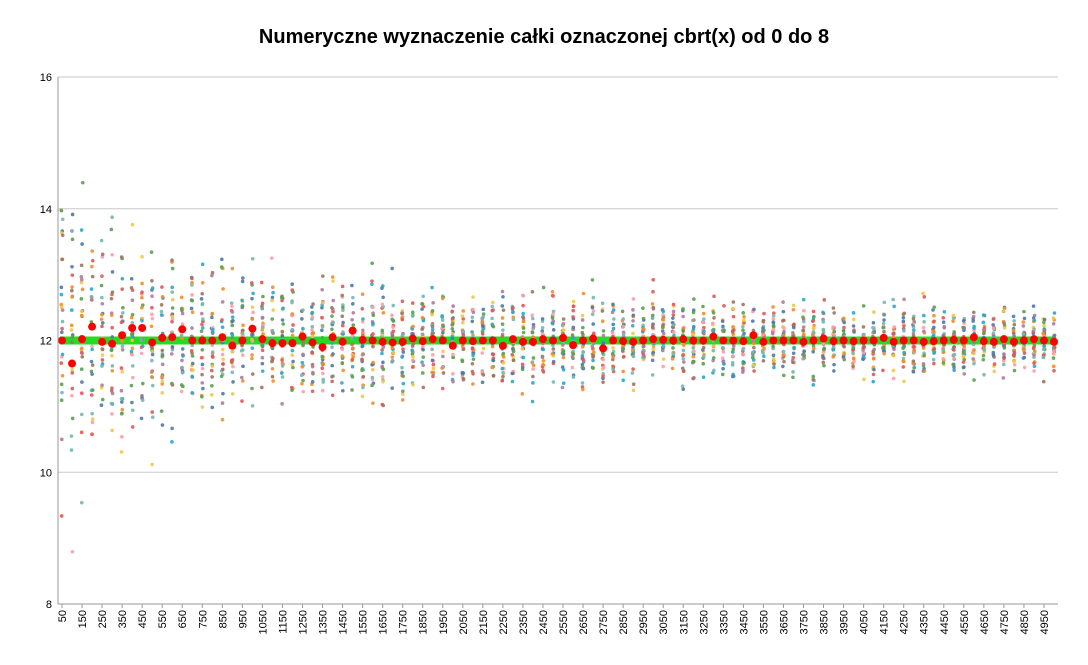 Image resolution: width=1088 pixels, height=665 pixels. I want to click on x-tick-label: 1550, so click(364, 622).